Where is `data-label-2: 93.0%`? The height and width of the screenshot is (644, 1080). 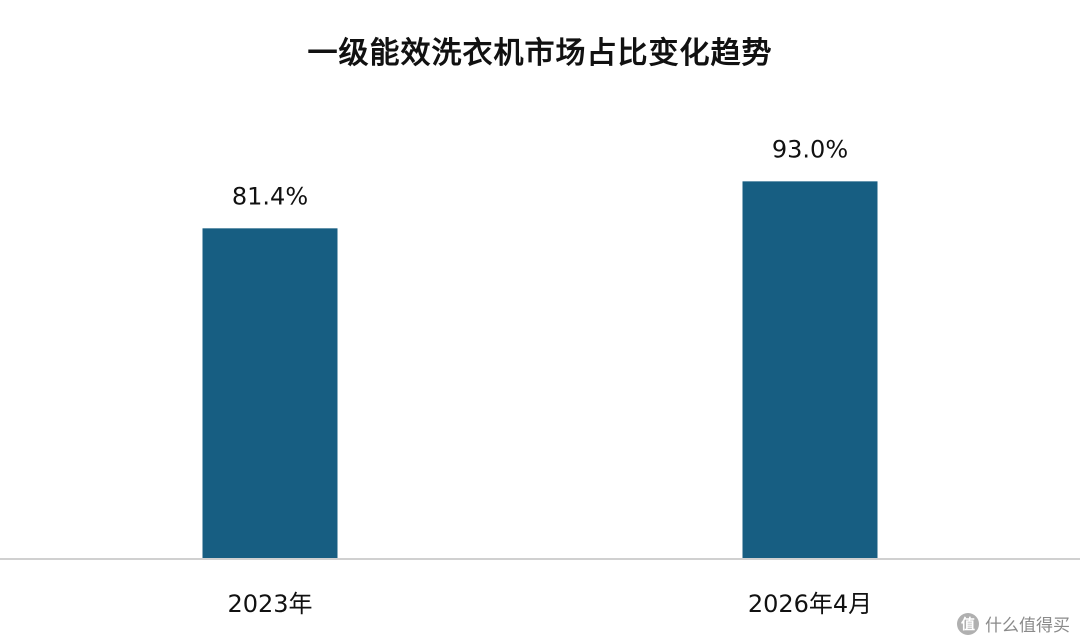 data-label-2: 93.0% is located at coordinates (810, 149).